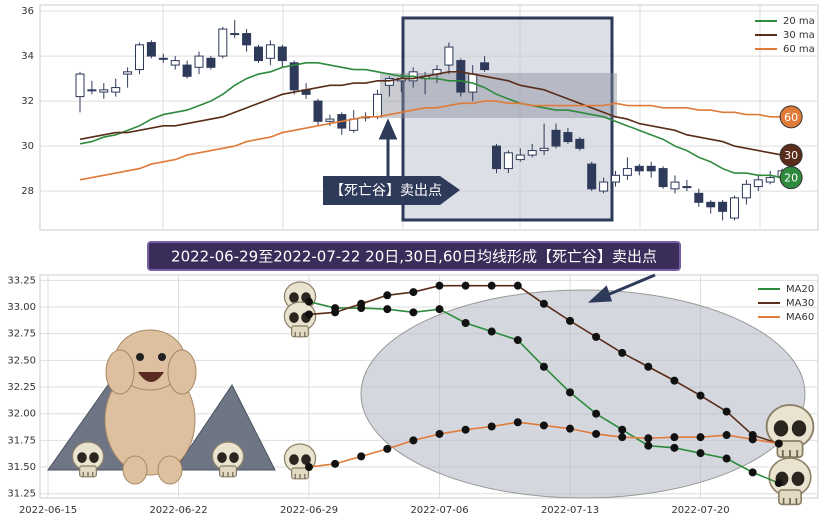 The height and width of the screenshot is (521, 827). I want to click on x-tick-label: 2022-06-29, so click(309, 510).